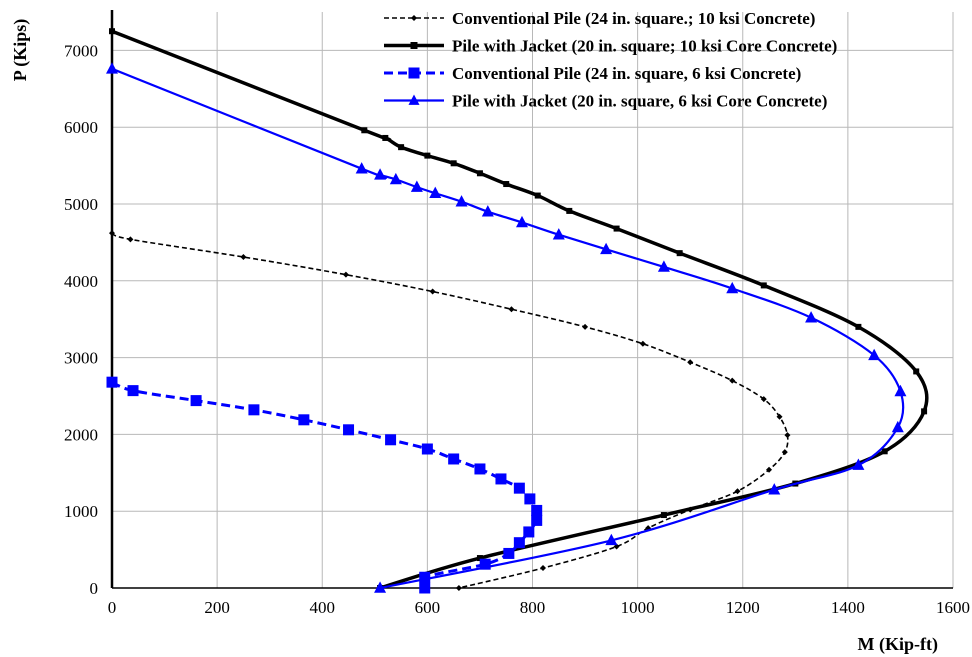 The image size is (972, 657). I want to click on x-tick-label: 600, so click(428, 607).